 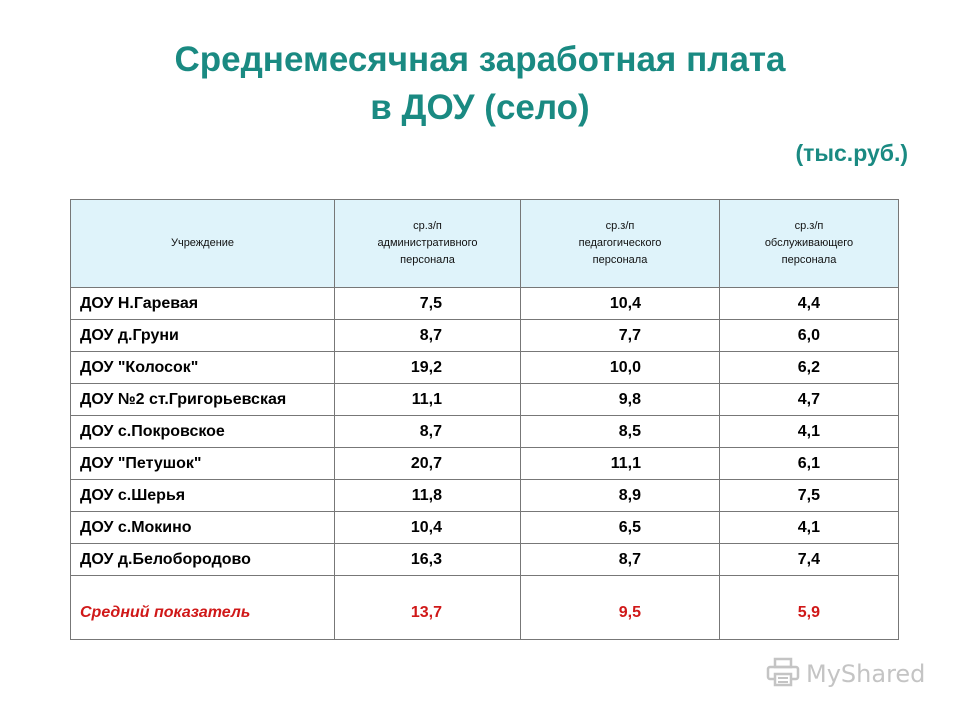 I want to click on header-line: административного, so click(x=427, y=243).